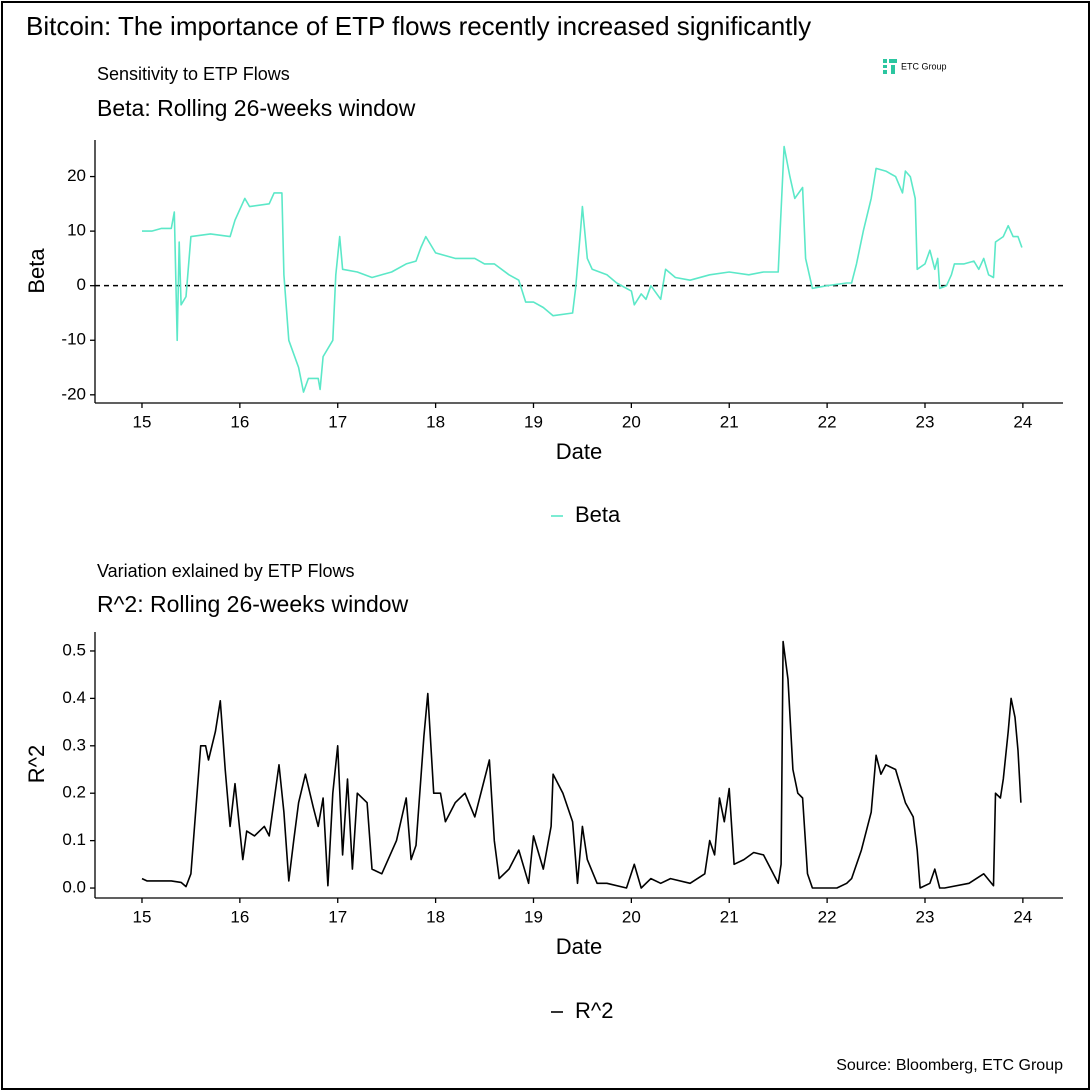 Image resolution: width=1091 pixels, height=1091 pixels. What do you see at coordinates (924, 66) in the screenshot?
I see `logo-text: ETC Group` at bounding box center [924, 66].